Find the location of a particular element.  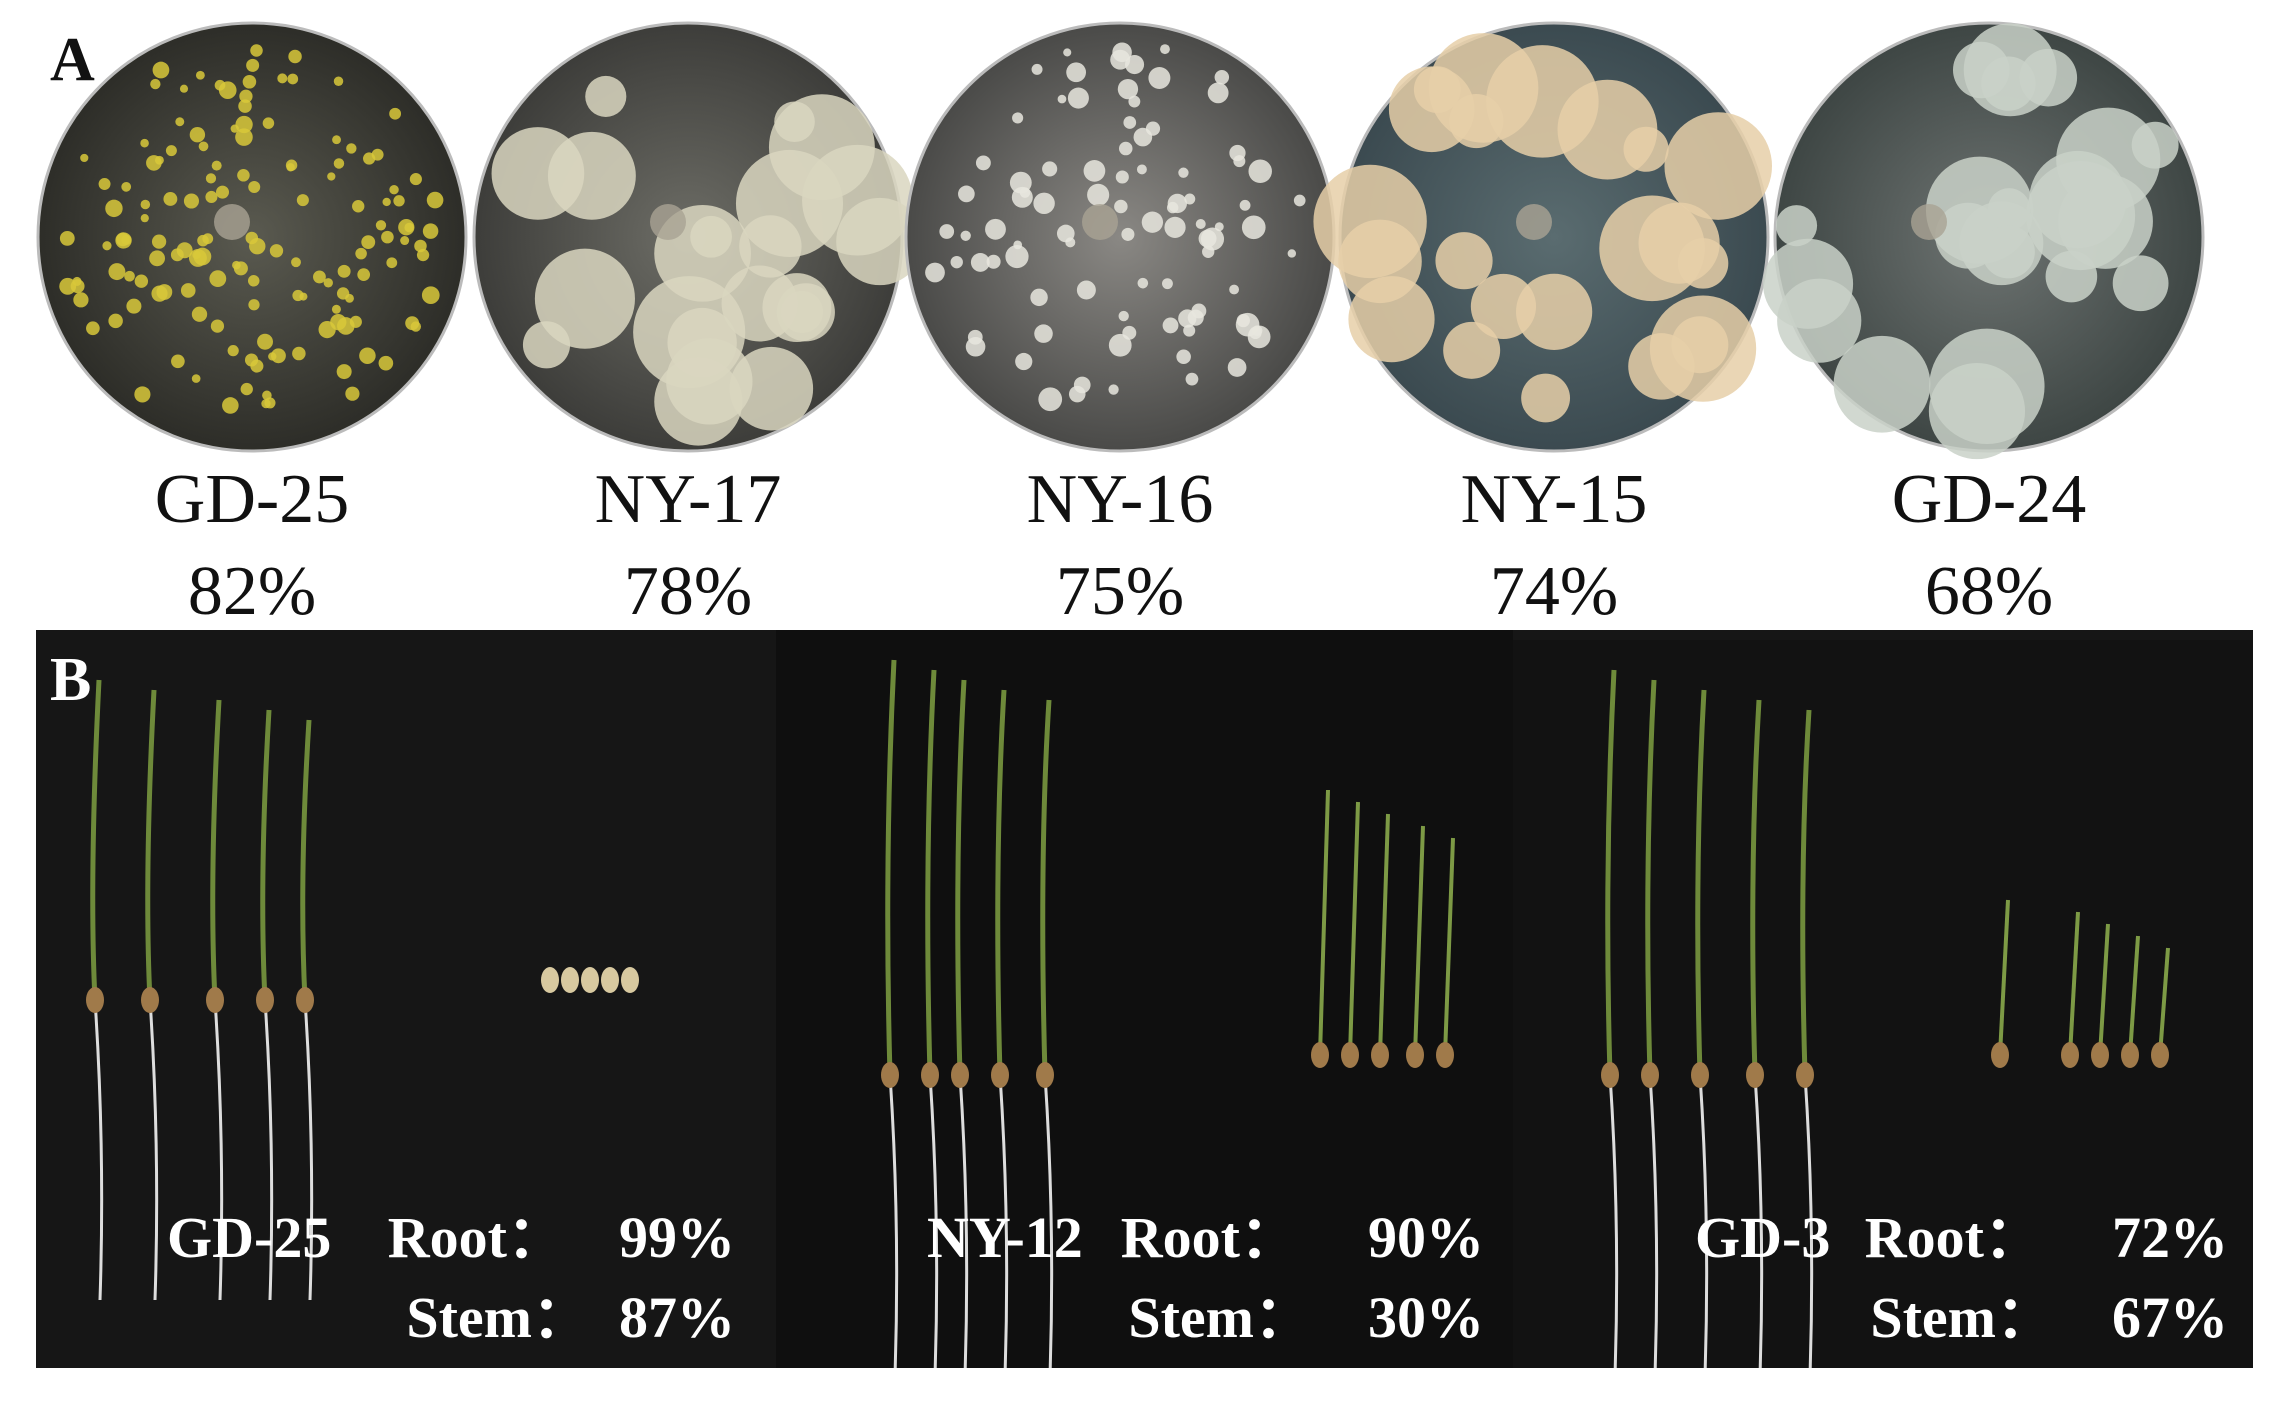

inoculum is located at coordinates (232, 222).